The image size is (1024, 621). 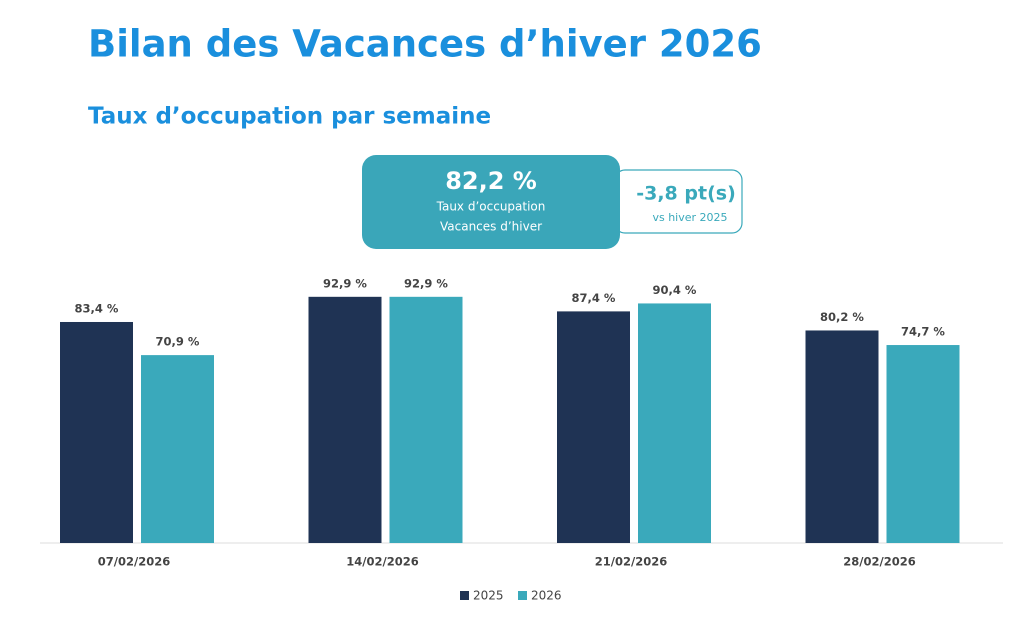 What do you see at coordinates (879, 562) in the screenshot?
I see `x-tick-label: 28/02/2026` at bounding box center [879, 562].